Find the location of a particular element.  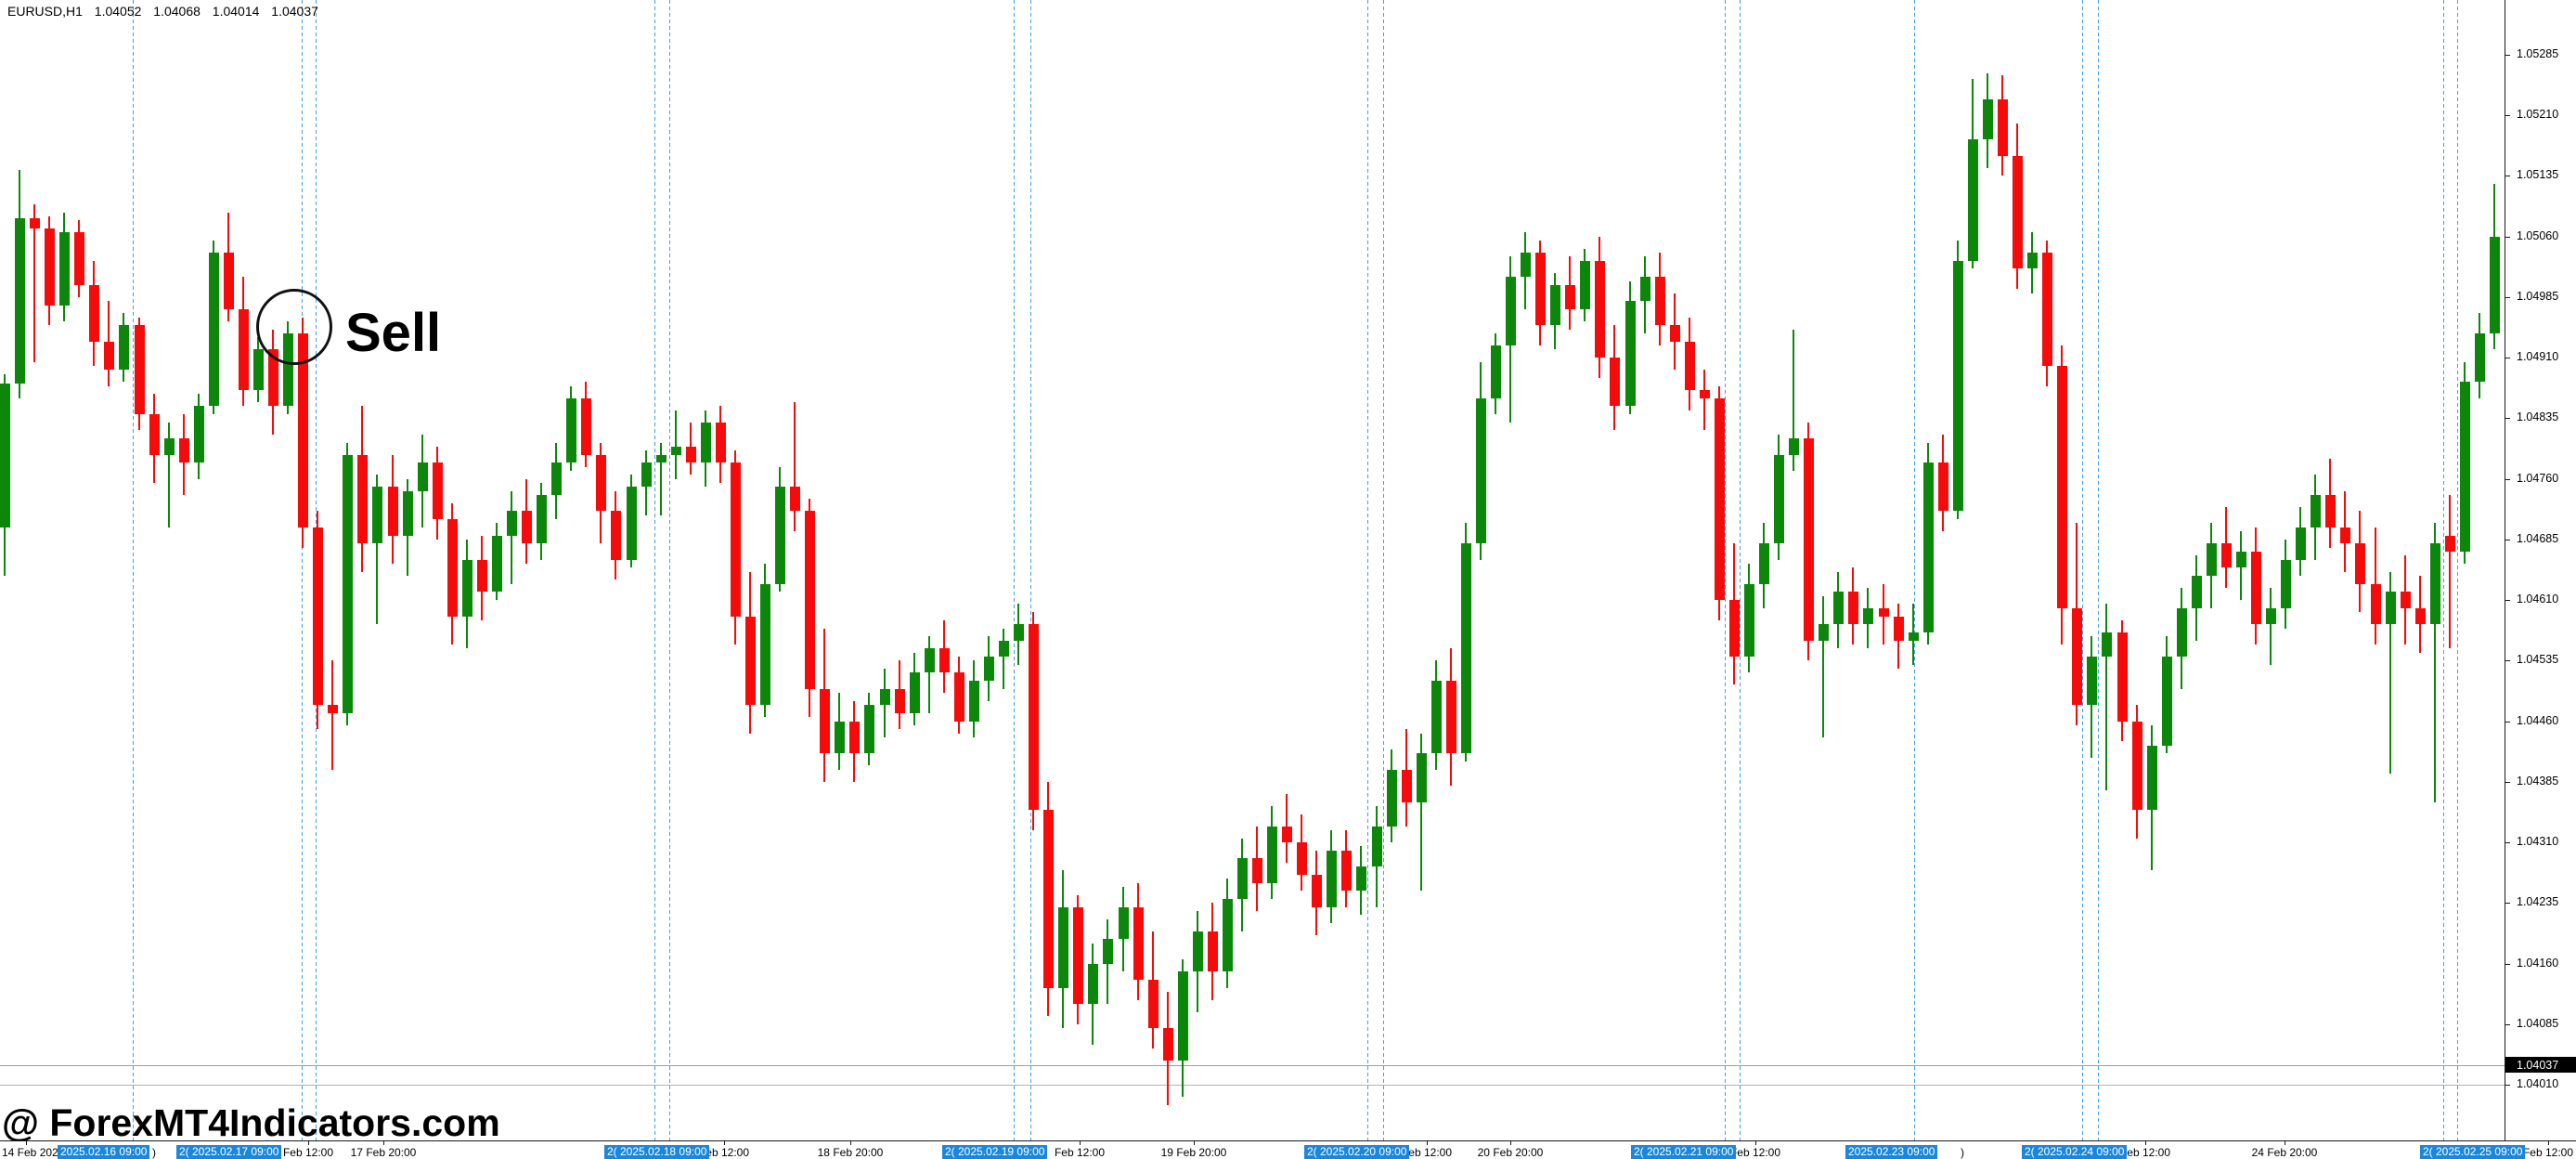

separator-time-label: 2( 2025.02.18 09:00 is located at coordinates (657, 1152).